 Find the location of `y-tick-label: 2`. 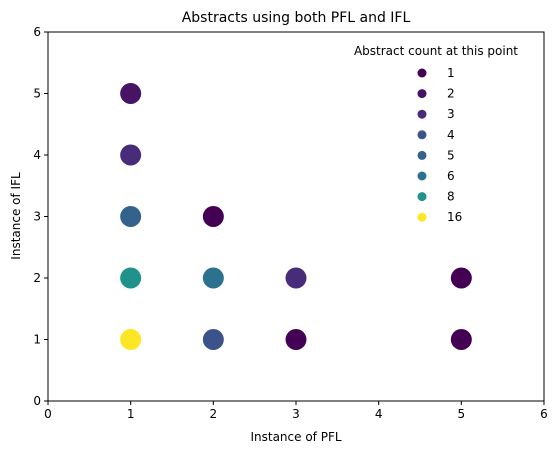

y-tick-label: 2 is located at coordinates (37, 278).